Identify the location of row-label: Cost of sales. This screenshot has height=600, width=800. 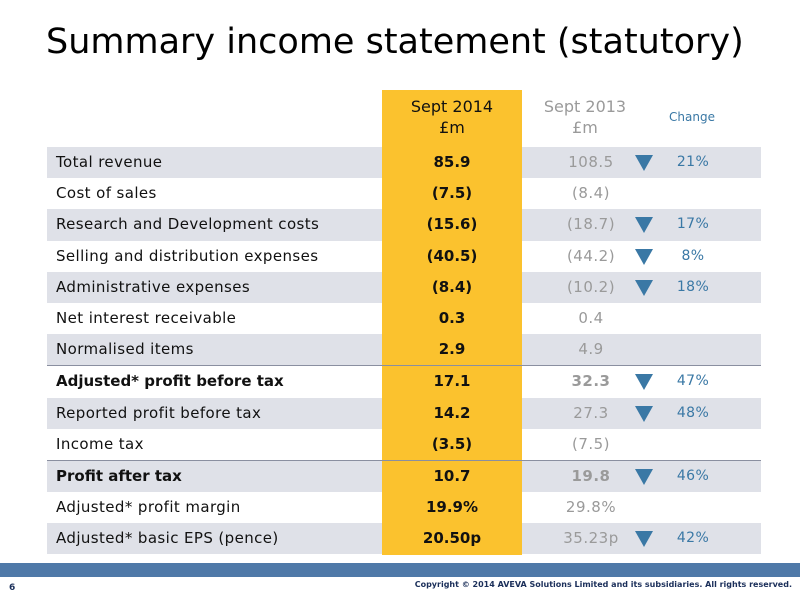
(106, 193).